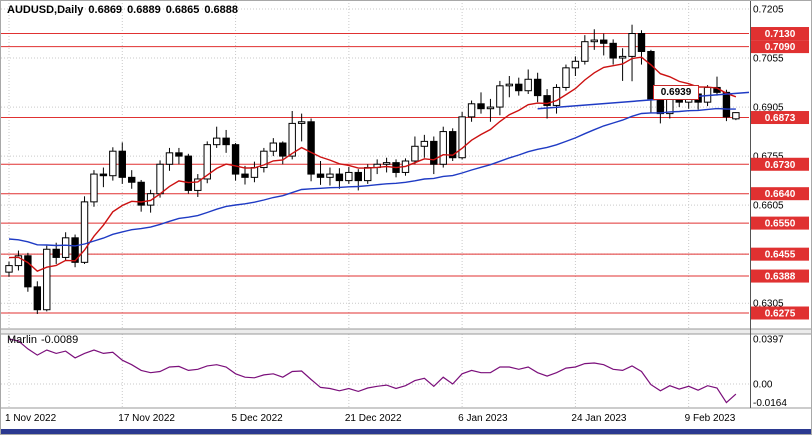  Describe the element at coordinates (146, 418) in the screenshot. I see `x-axis-date-label: 17 Nov 2022` at that location.